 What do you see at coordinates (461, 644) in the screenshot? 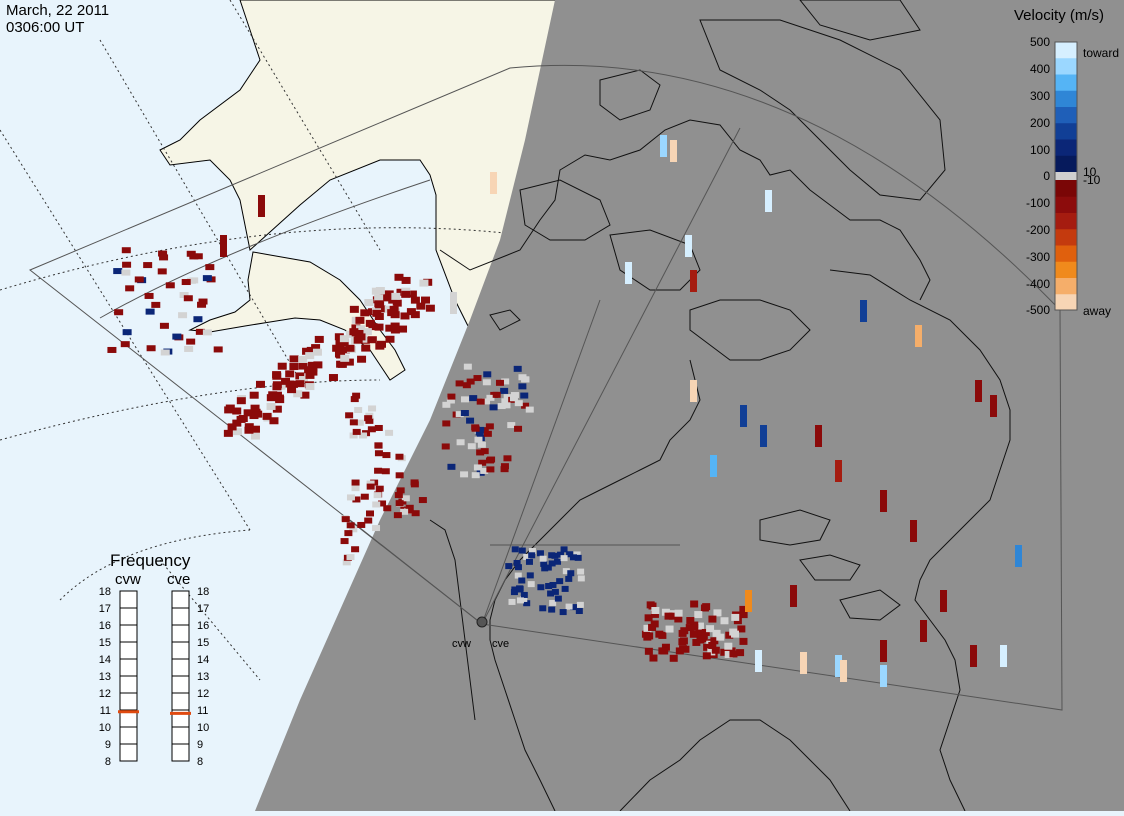
I see `radar-label-cvw: cvw` at bounding box center [461, 644].